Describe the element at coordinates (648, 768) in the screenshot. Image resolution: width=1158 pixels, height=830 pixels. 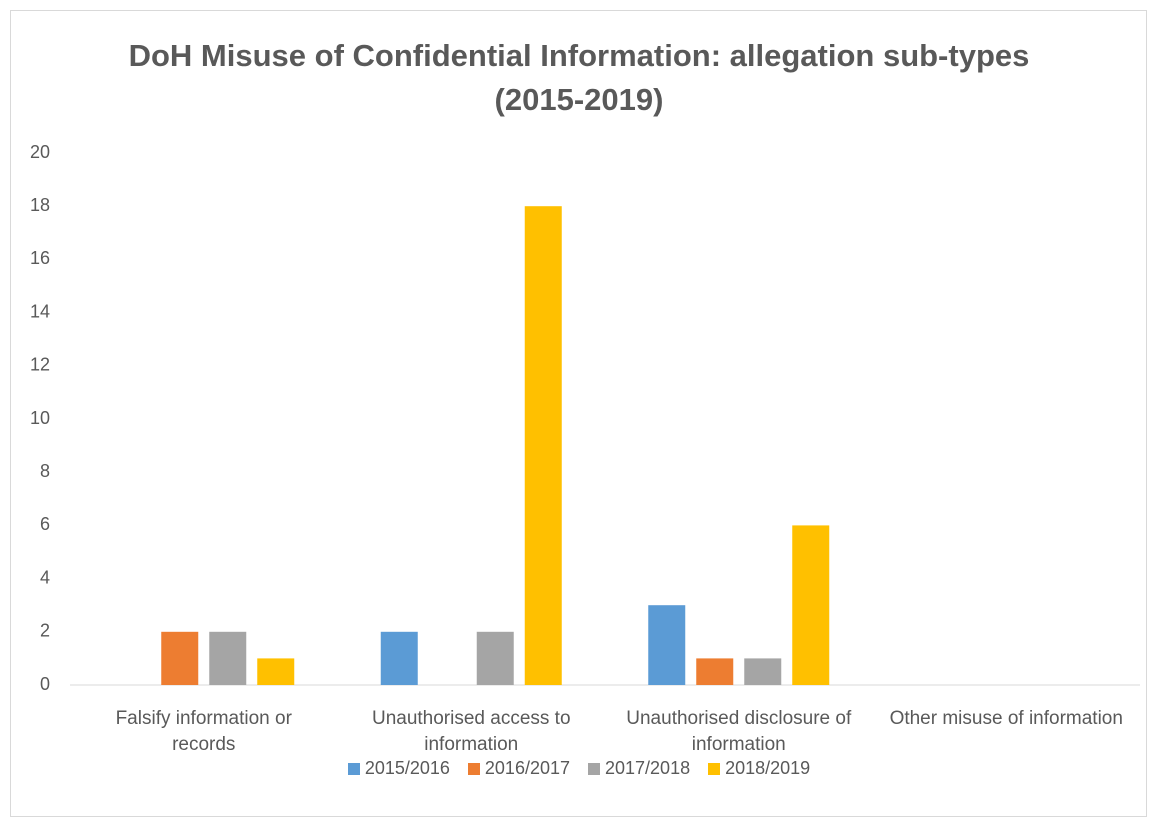
I see `legend-label: 2017/2018` at that location.